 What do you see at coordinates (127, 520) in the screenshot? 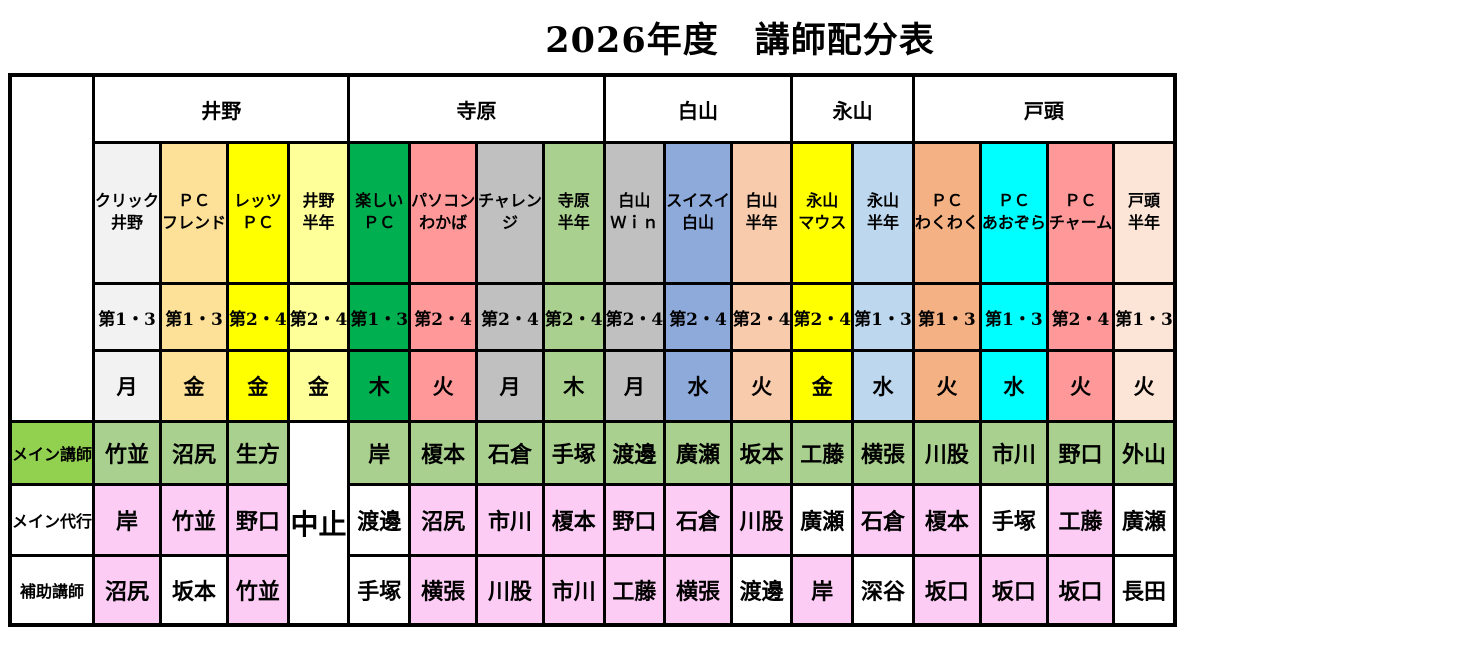
I see `substitute-cell: 岸` at bounding box center [127, 520].